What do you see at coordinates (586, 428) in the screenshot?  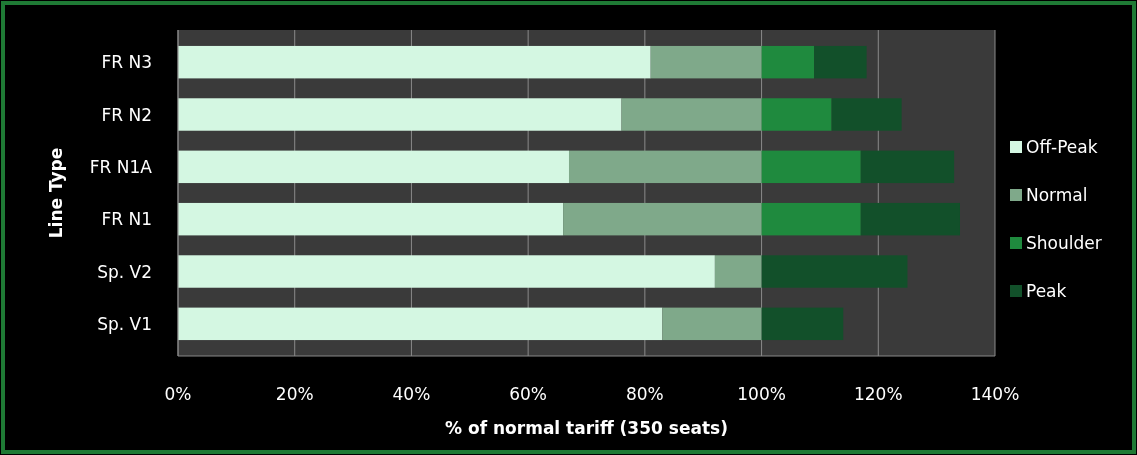 I see `x-axis-title: % of normal tariff (350 seats)` at bounding box center [586, 428].